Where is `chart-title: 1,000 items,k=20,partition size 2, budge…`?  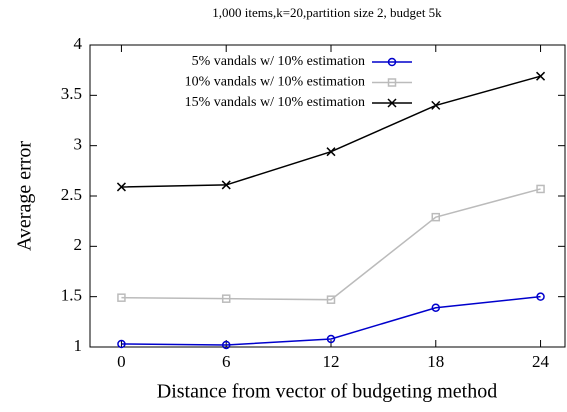
chart-title: 1,000 items,k=20,partition size 2, budge… is located at coordinates (327, 12).